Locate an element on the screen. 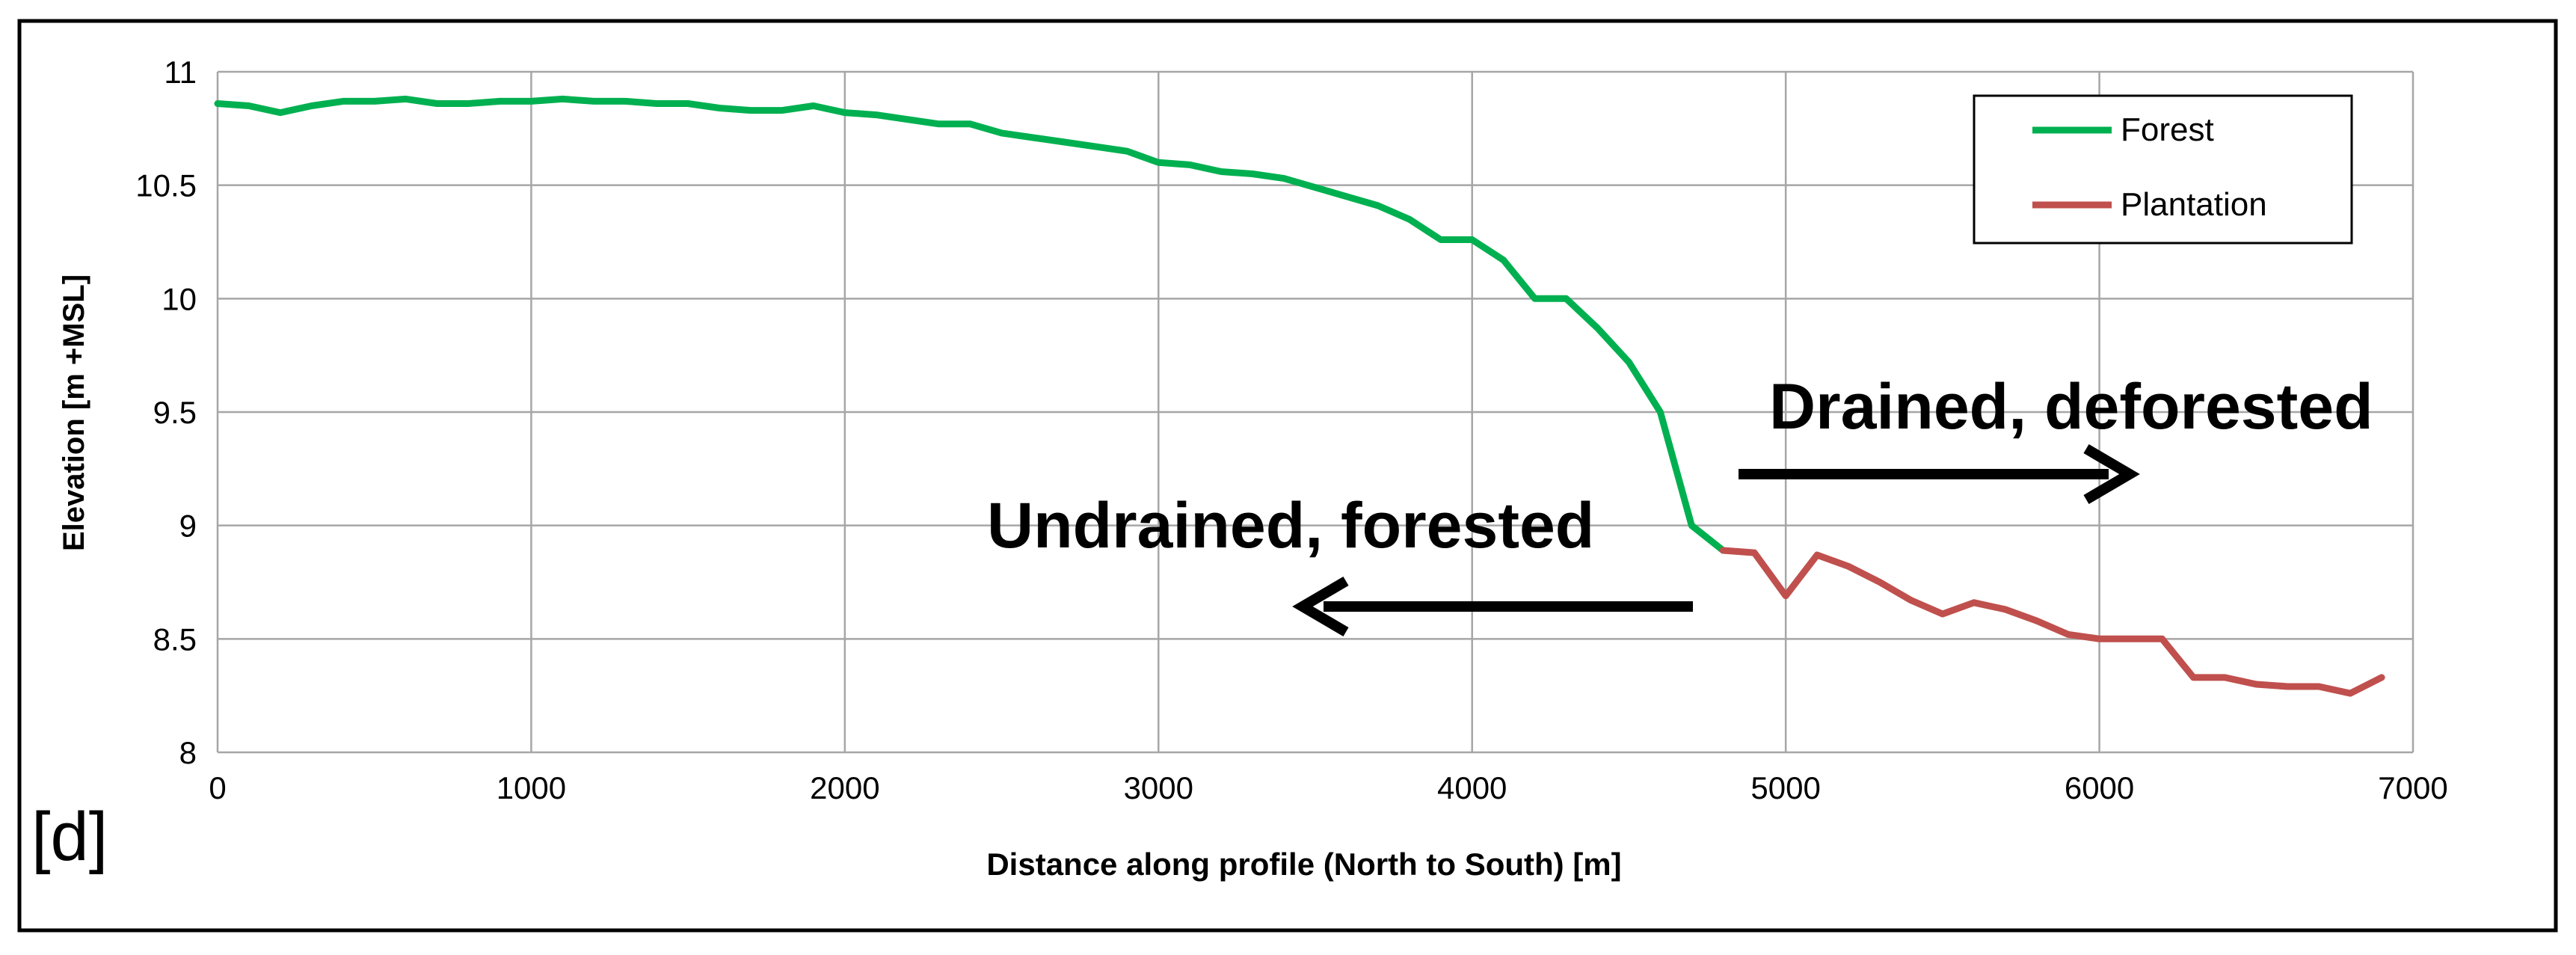 Image resolution: width=2576 pixels, height=955 pixels. series-line-plantation is located at coordinates (2052, 622).